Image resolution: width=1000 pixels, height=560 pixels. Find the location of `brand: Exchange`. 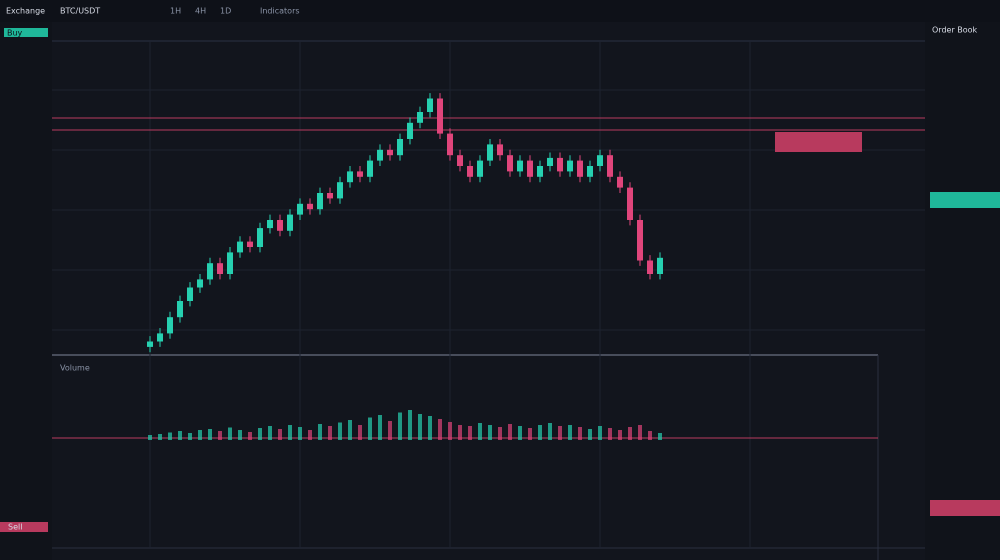

brand: Exchange is located at coordinates (25, 11).